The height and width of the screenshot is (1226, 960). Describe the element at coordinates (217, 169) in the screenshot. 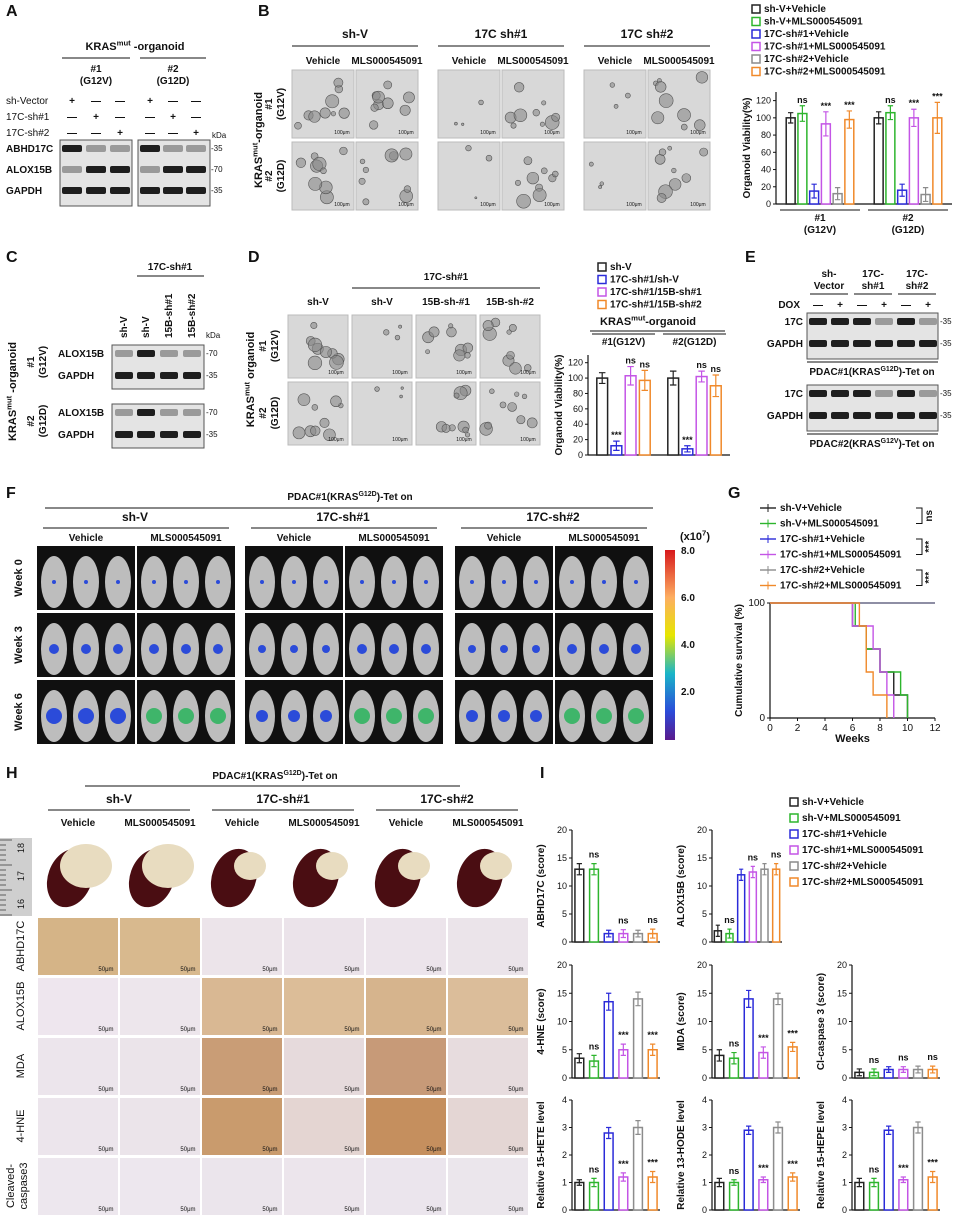

I see `marker-label: -70` at that location.